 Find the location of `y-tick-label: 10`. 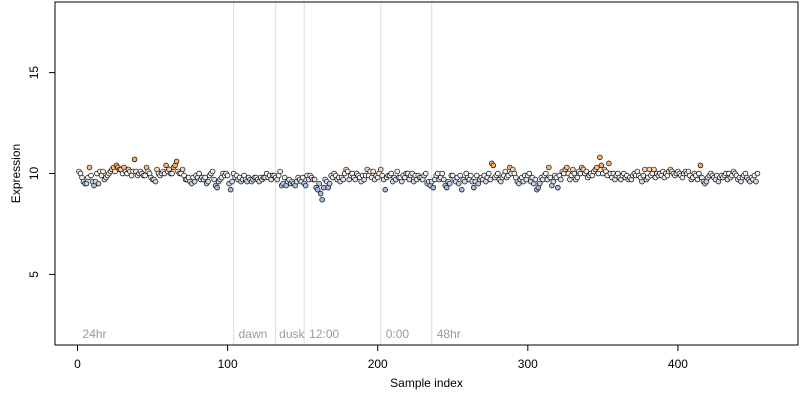

y-tick-label: 10 is located at coordinates (34, 174).